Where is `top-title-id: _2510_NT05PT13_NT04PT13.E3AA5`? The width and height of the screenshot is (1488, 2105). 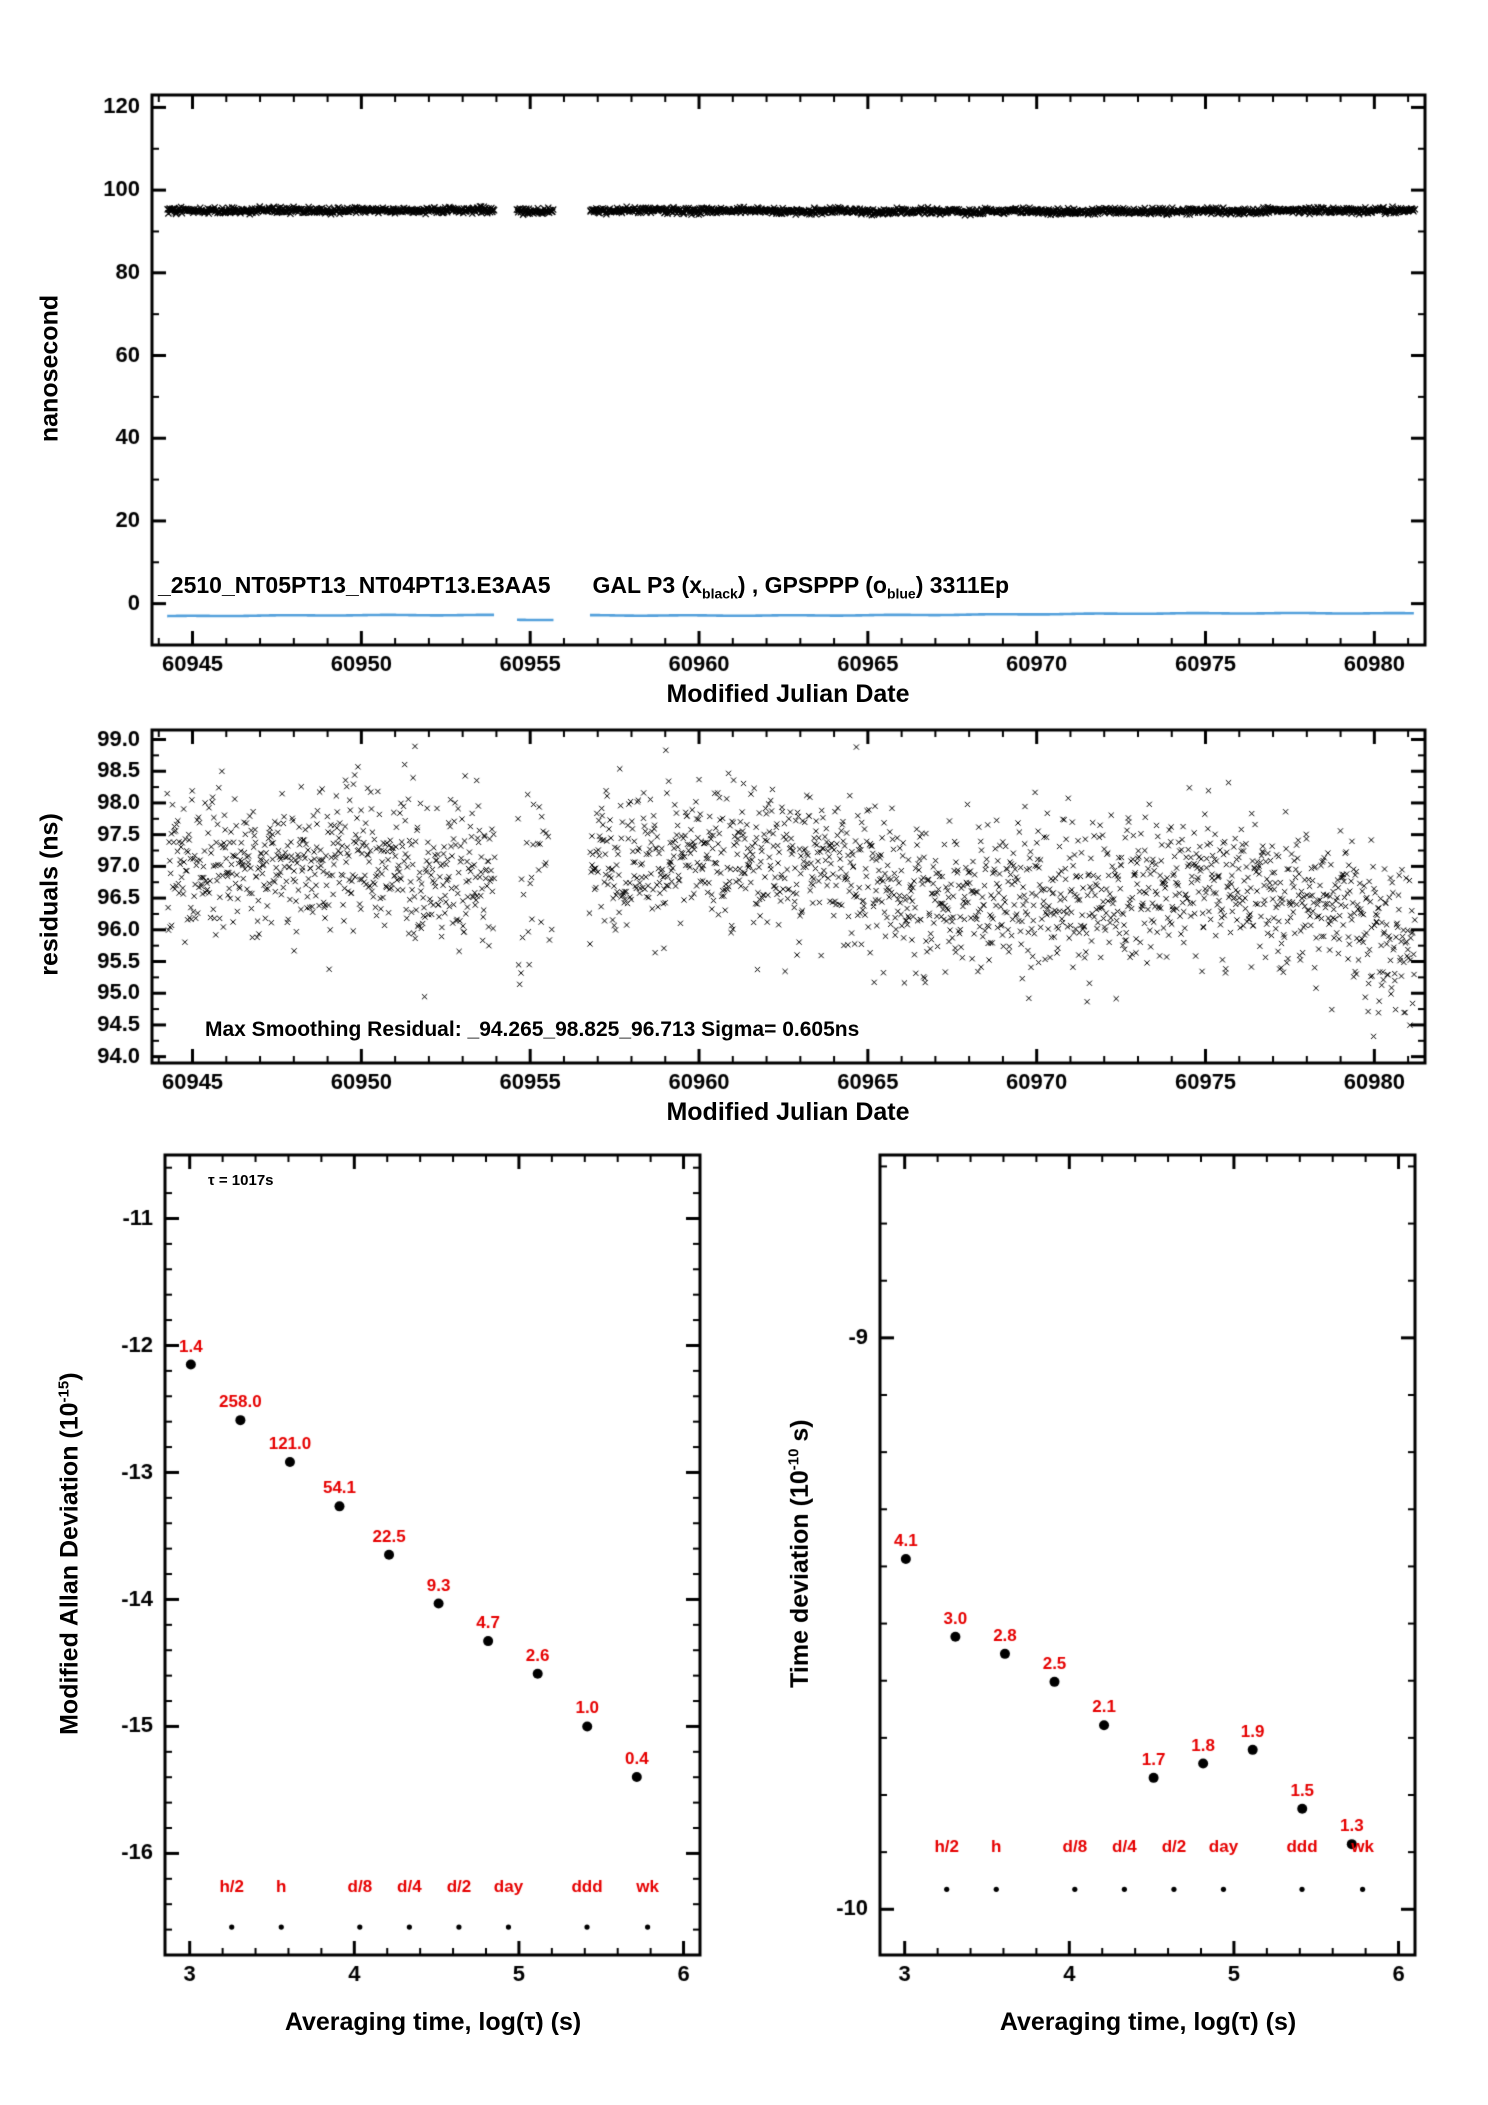 top-title-id: _2510_NT05PT13_NT04PT13.E3AA5 is located at coordinates (354, 585).